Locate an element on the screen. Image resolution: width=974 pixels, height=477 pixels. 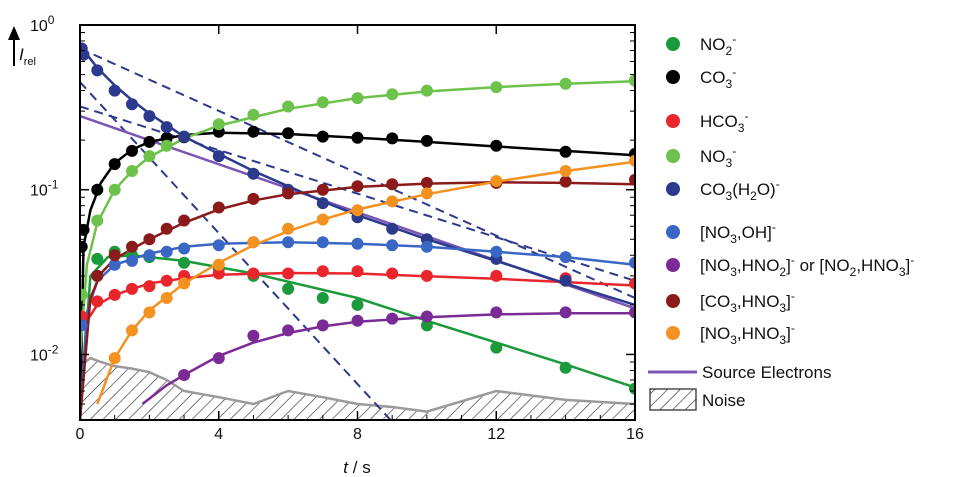
y-tick-label: 10⁻¹ is located at coordinates (44, 189).